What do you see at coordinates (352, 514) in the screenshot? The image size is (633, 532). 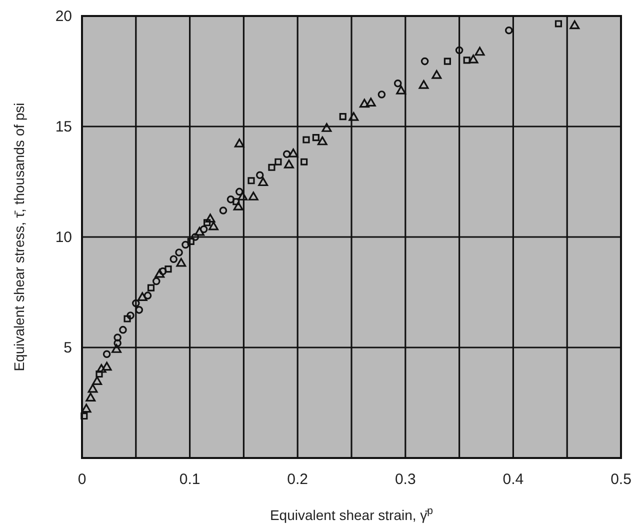 I see `x-axis-title: Equivalent shear strain, γ̄$^{p}$` at bounding box center [352, 514].